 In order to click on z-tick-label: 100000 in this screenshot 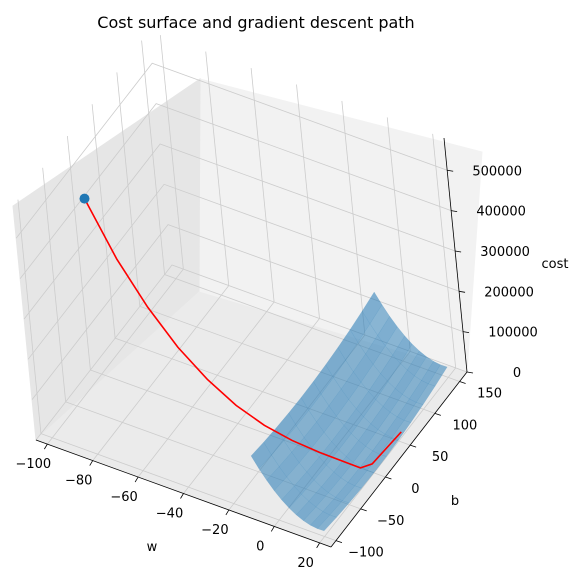, I will do `click(513, 333)`.